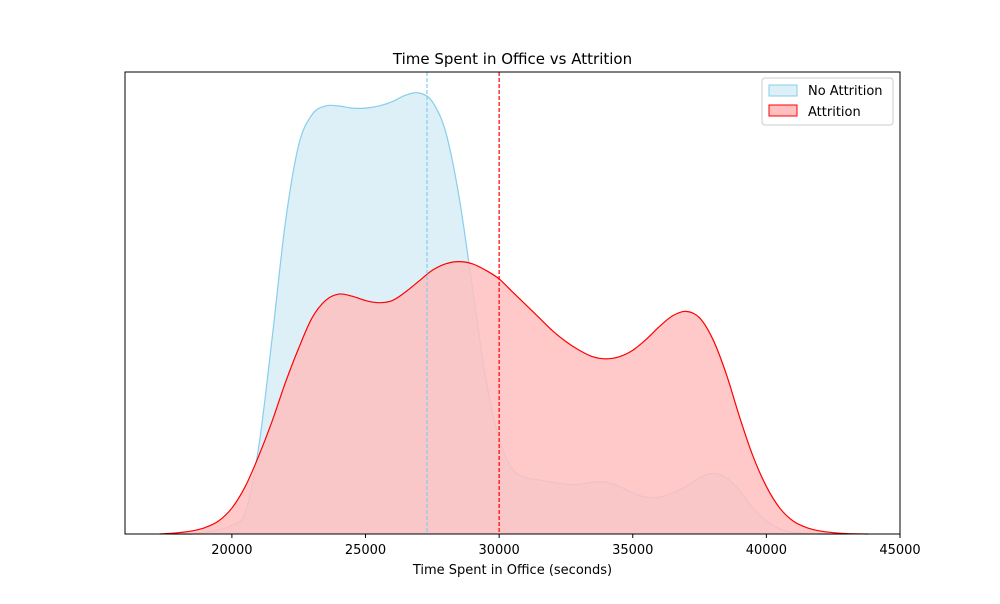 The height and width of the screenshot is (604, 1000). I want to click on x-tick-label: 30000, so click(498, 550).